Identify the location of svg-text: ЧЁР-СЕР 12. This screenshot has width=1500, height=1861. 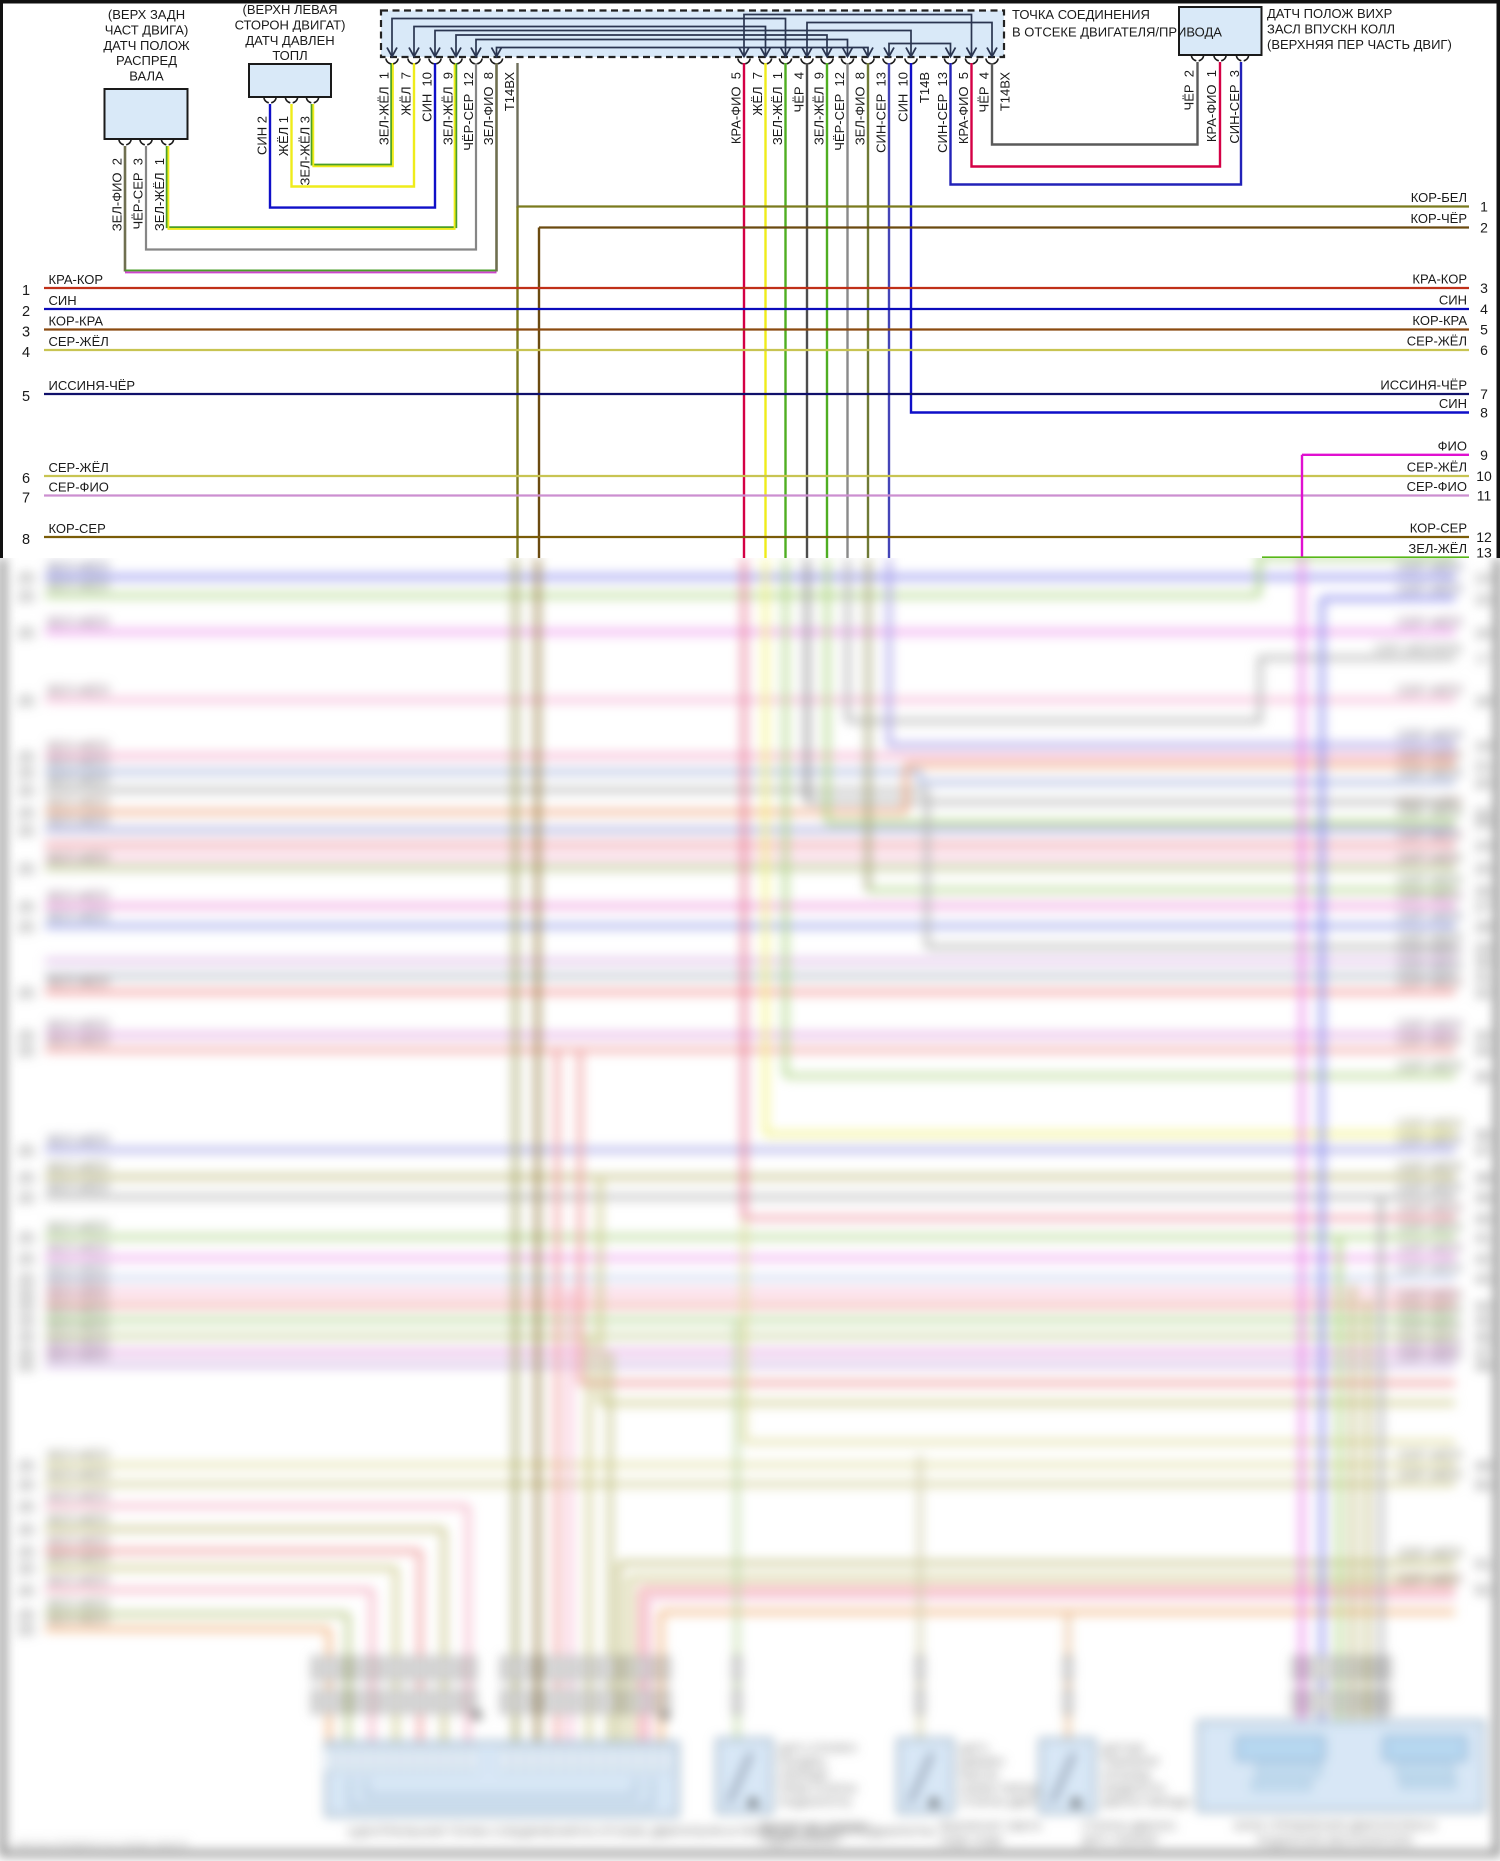
(468, 111).